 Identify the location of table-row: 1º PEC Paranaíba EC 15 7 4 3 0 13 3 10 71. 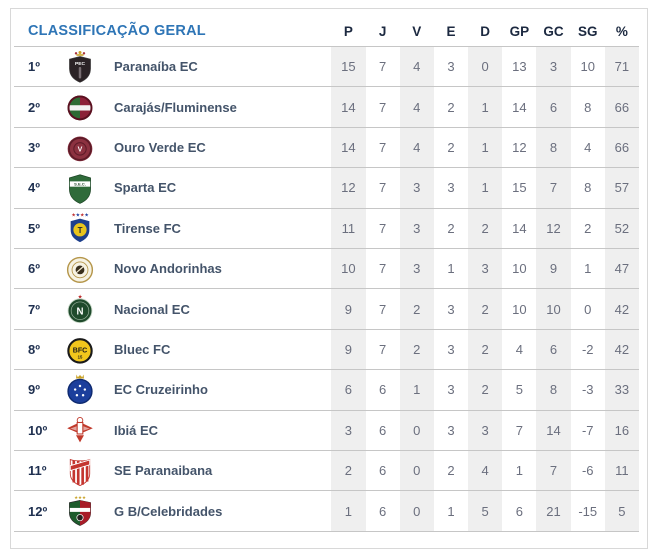
(326, 66).